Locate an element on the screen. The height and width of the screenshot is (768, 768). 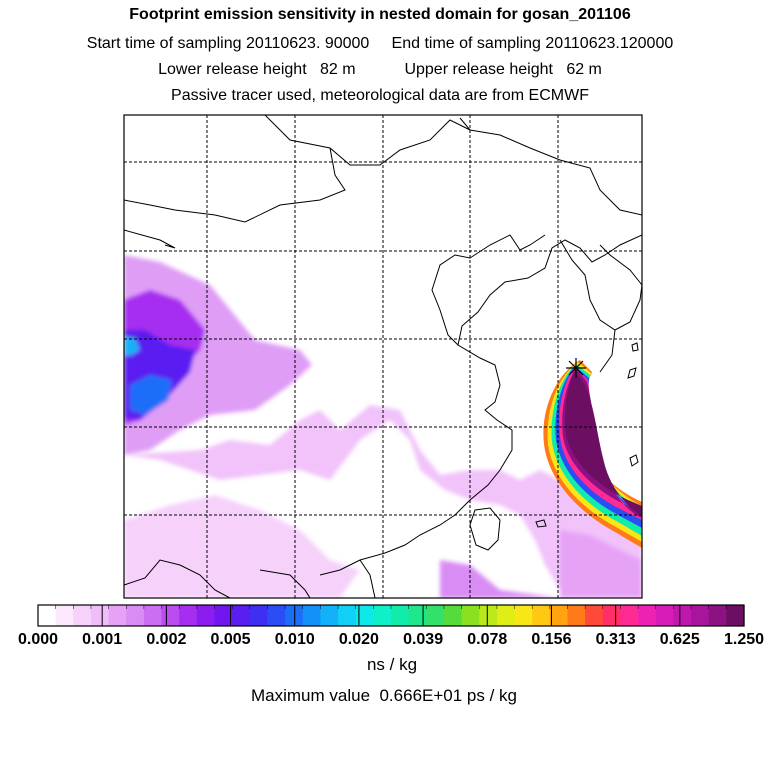
colorbar-cells is located at coordinates (391, 615).